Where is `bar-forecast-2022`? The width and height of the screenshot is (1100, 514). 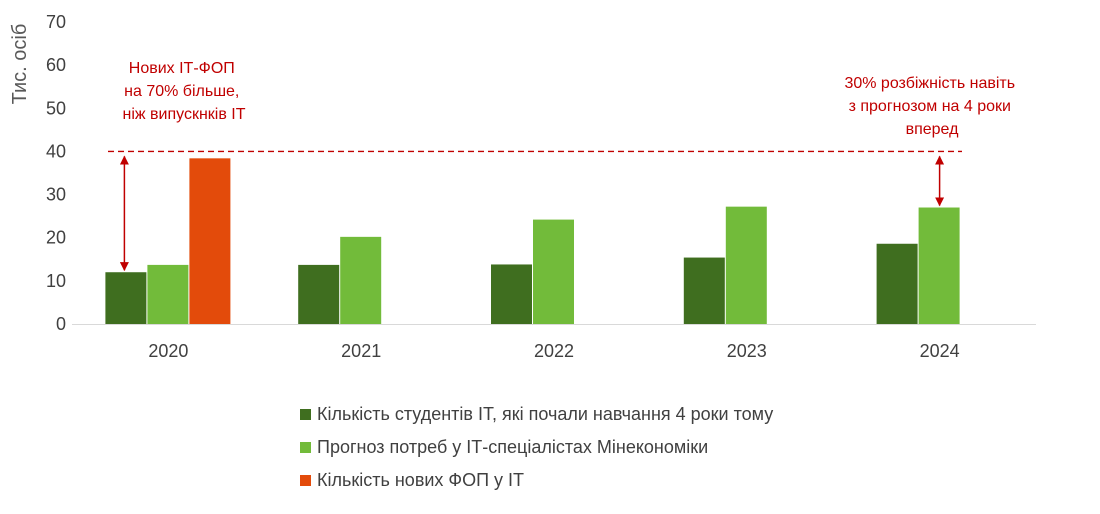
bar-forecast-2022 is located at coordinates (553, 271).